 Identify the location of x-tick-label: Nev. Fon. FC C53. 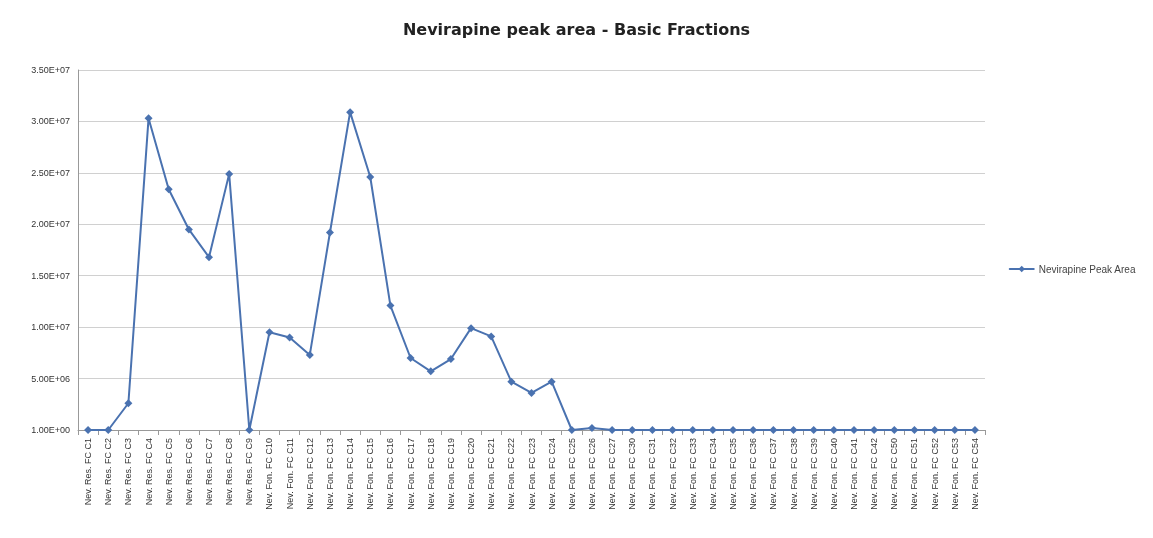
(954, 474).